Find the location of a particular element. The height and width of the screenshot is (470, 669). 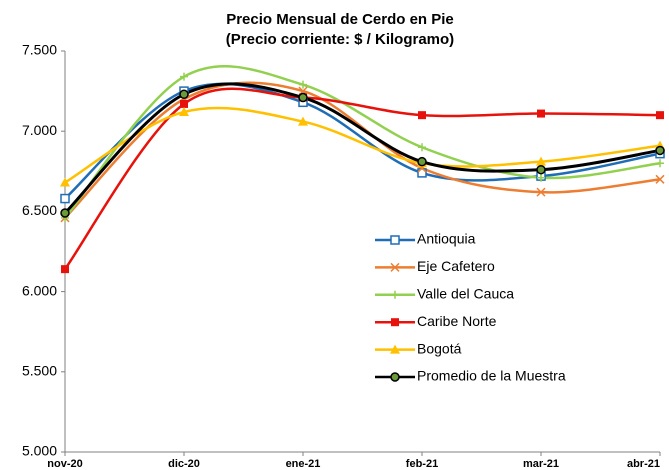

y-tick-label: 5.000 is located at coordinates (39, 451).